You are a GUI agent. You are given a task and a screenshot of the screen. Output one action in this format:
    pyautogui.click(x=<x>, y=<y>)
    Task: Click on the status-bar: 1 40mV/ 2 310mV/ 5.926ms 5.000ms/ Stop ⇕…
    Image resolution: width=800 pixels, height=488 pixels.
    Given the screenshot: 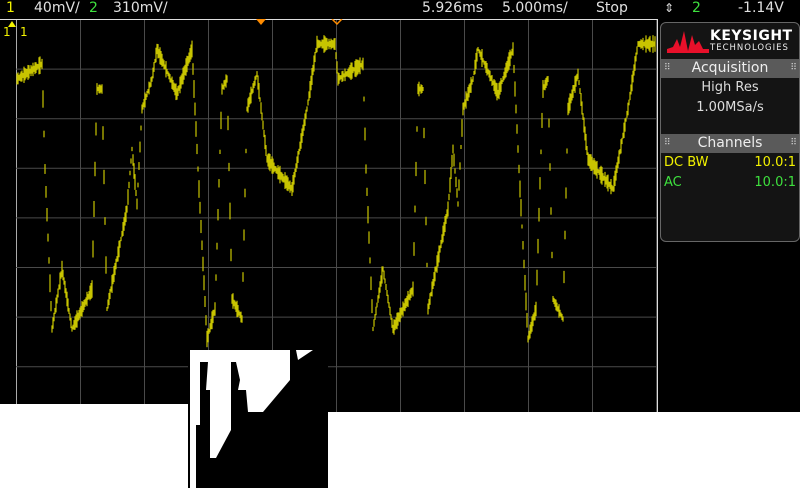 What is the action you would take?
    pyautogui.click(x=400, y=9)
    